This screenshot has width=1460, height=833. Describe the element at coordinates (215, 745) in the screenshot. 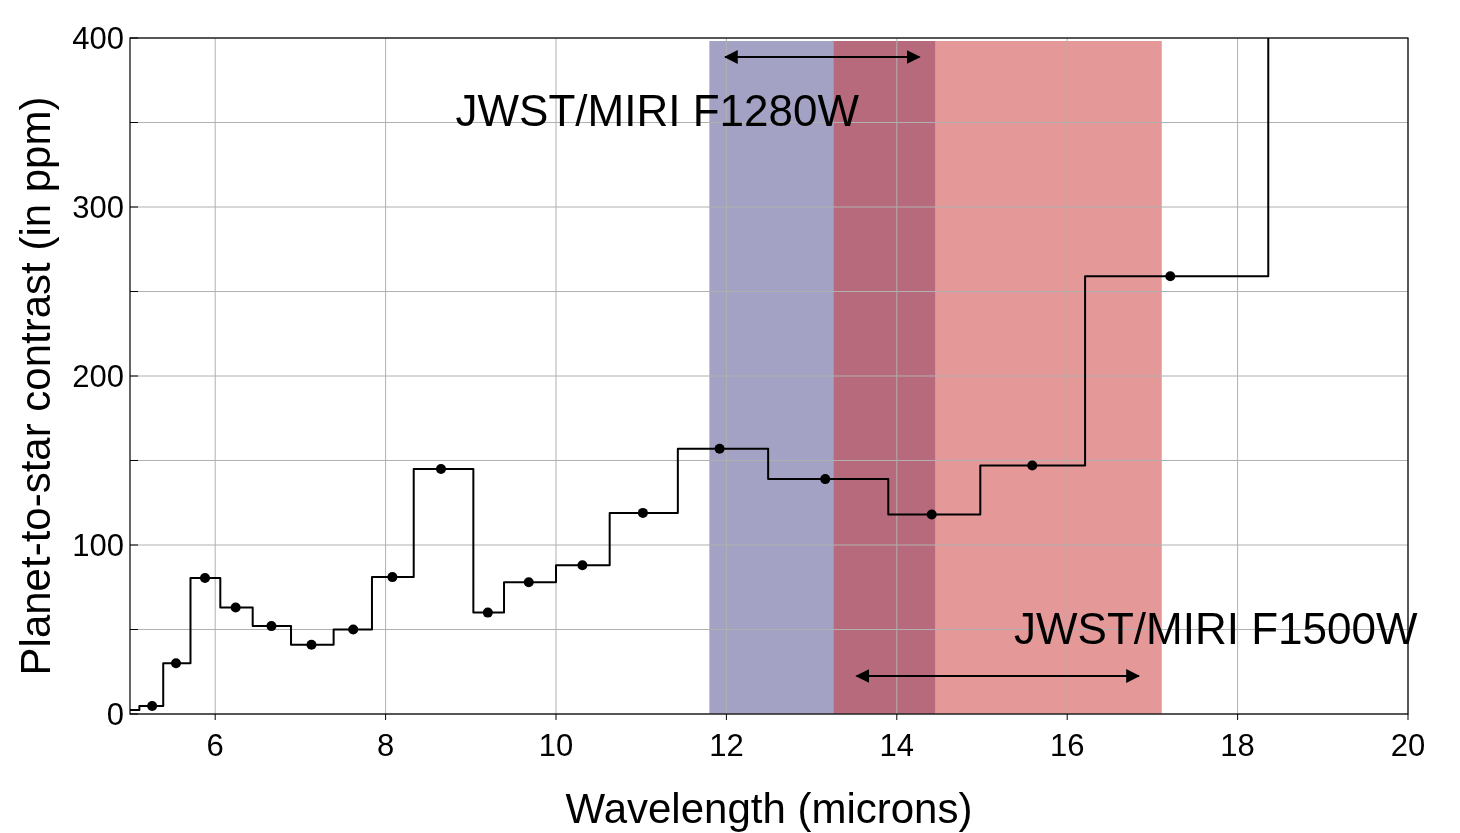

I see `x-tick-label: 6` at that location.